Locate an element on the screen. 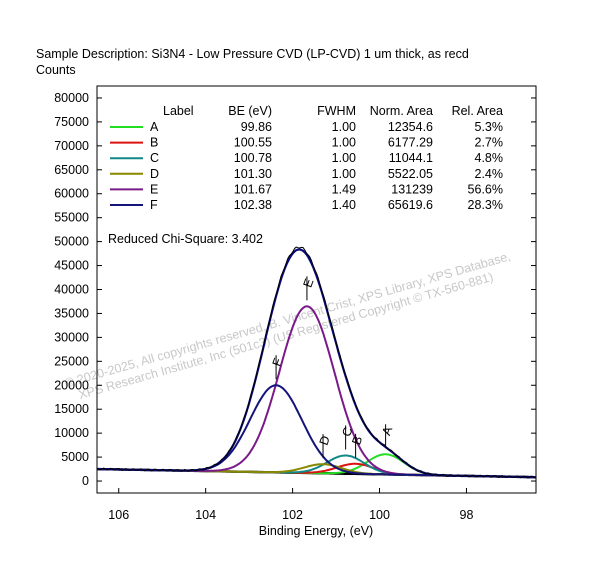 The width and height of the screenshot is (592, 568). legend-cell: 1.49 is located at coordinates (344, 189).